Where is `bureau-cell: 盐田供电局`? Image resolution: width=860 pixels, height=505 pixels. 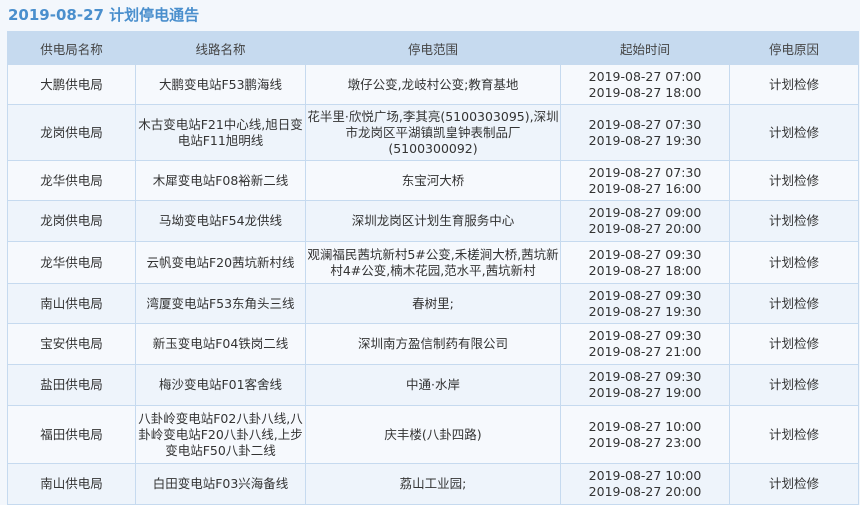
bureau-cell: 盐田供电局 is located at coordinates (71, 385).